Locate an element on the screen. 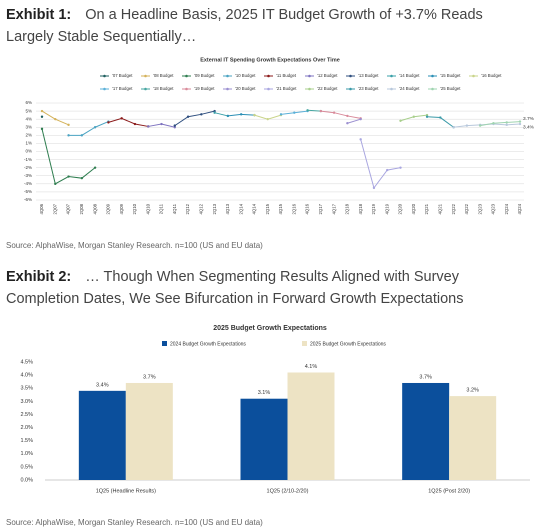  legend-label: '14 Budget is located at coordinates (409, 75).